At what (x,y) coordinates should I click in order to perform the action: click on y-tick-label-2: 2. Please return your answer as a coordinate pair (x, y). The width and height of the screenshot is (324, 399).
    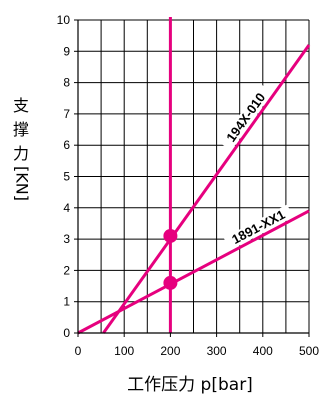
    Looking at the image, I should click on (66, 270).